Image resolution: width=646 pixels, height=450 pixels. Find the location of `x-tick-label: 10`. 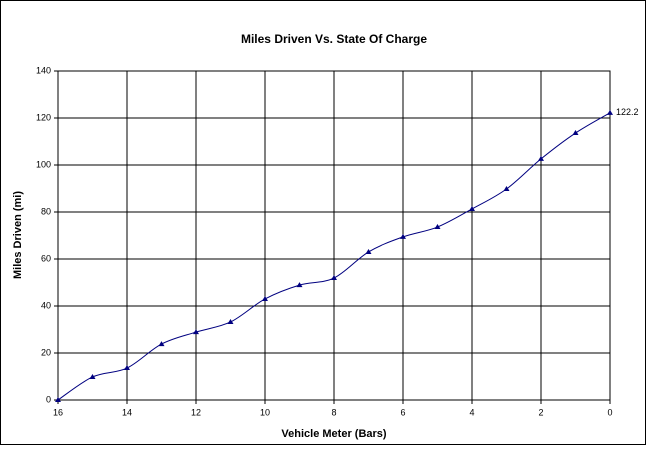

x-tick-label: 10 is located at coordinates (265, 412).